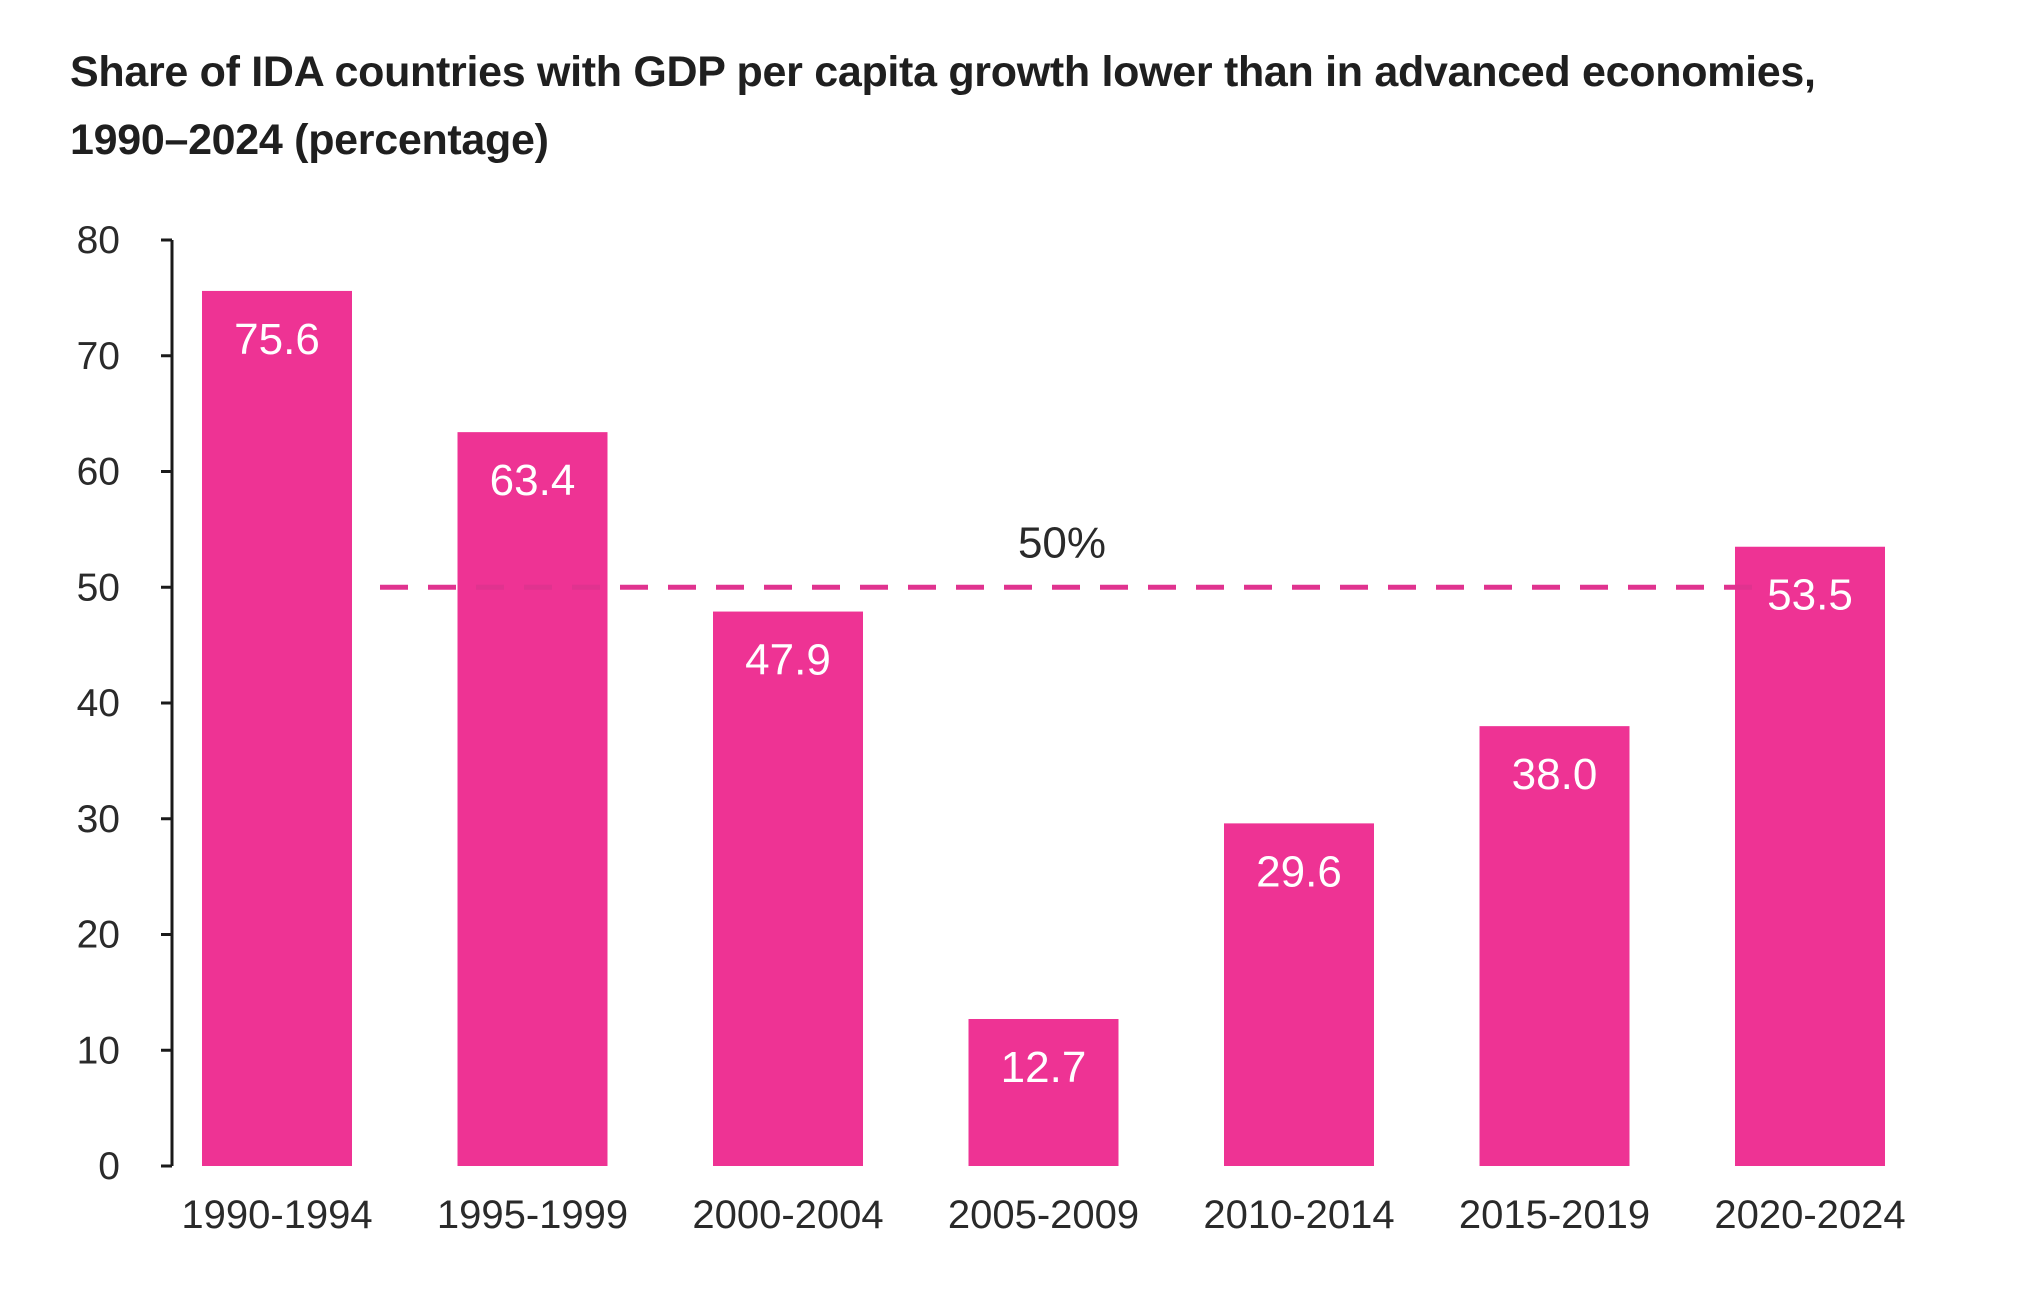  I want to click on value-label: 75.6, so click(277, 339).